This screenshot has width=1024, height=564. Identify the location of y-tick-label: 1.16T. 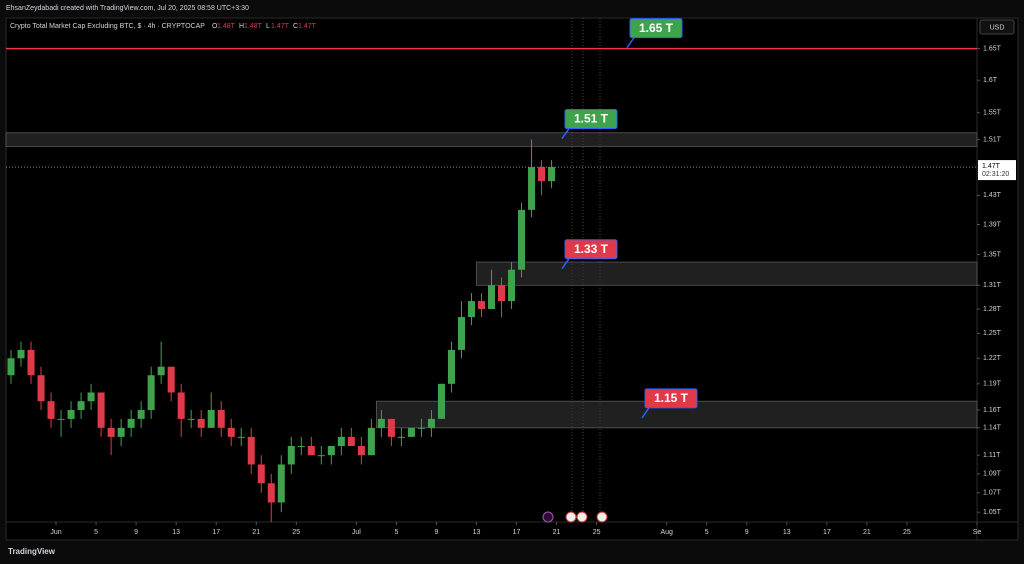
(992, 410).